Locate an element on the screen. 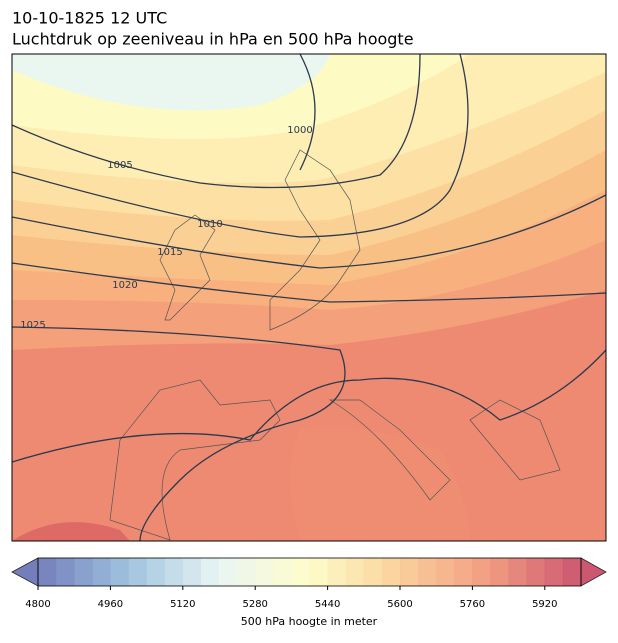 This screenshot has height=643, width=618. colorbar-tick-label: 4960 is located at coordinates (110, 604).